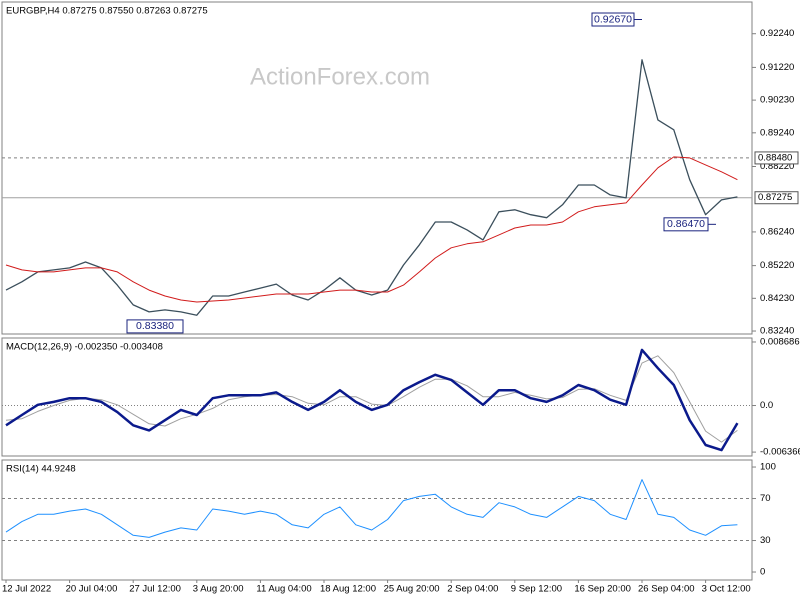 This screenshot has height=600, width=800. I want to click on y-tick-label: 0.90230, so click(777, 100).